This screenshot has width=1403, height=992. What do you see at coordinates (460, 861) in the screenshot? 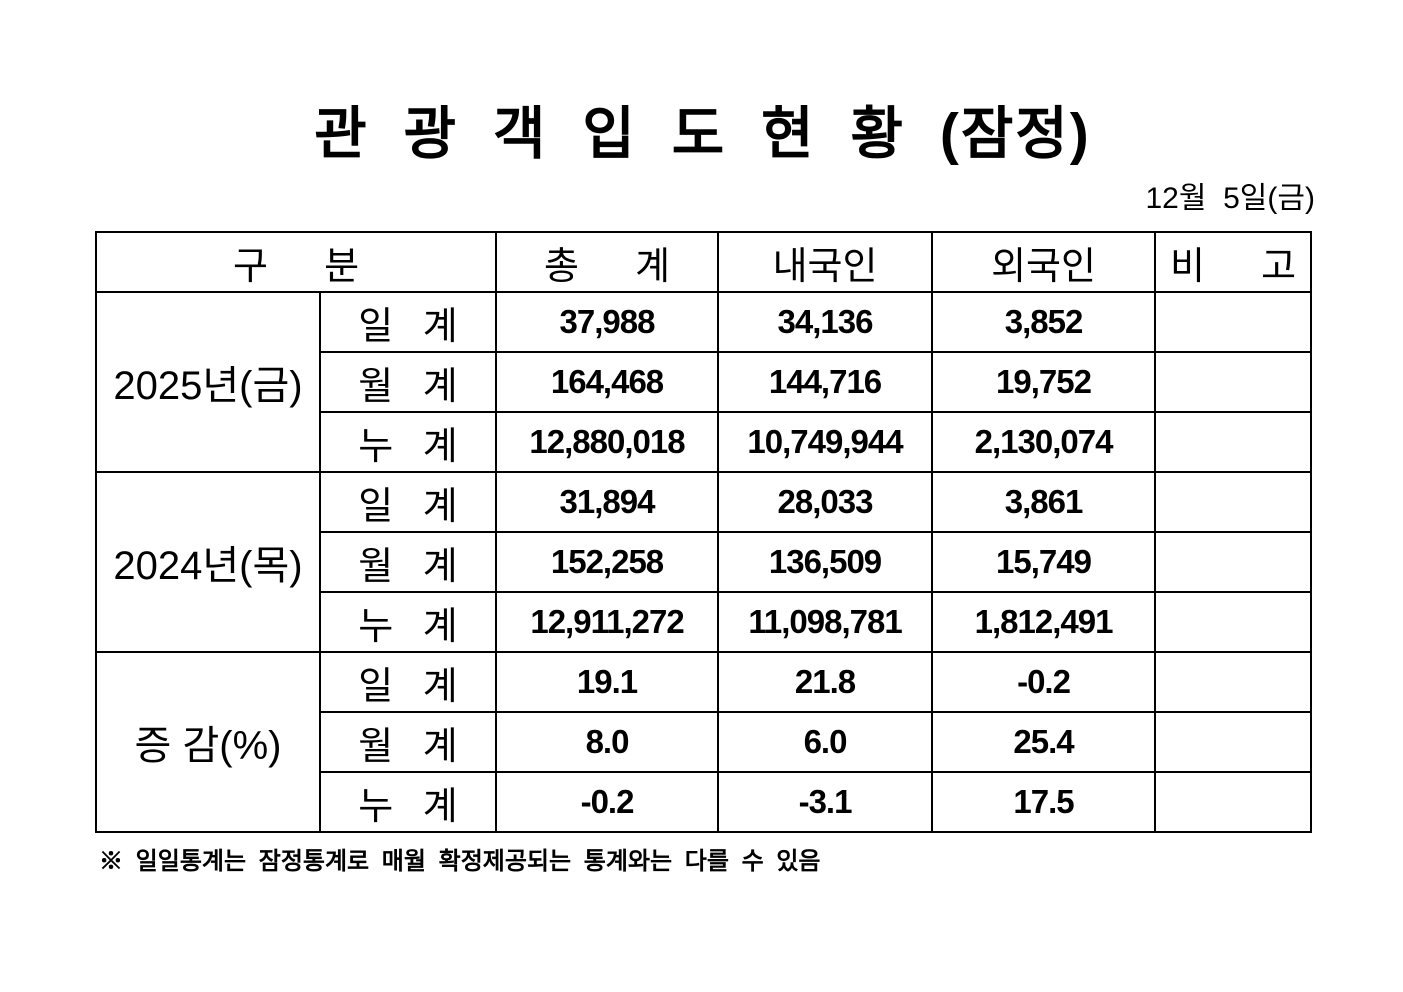
I see `footnote: ※ 일일통계는 잠정통계로 매월 확정제공되는 통계와는 다를 수 있음` at bounding box center [460, 861].